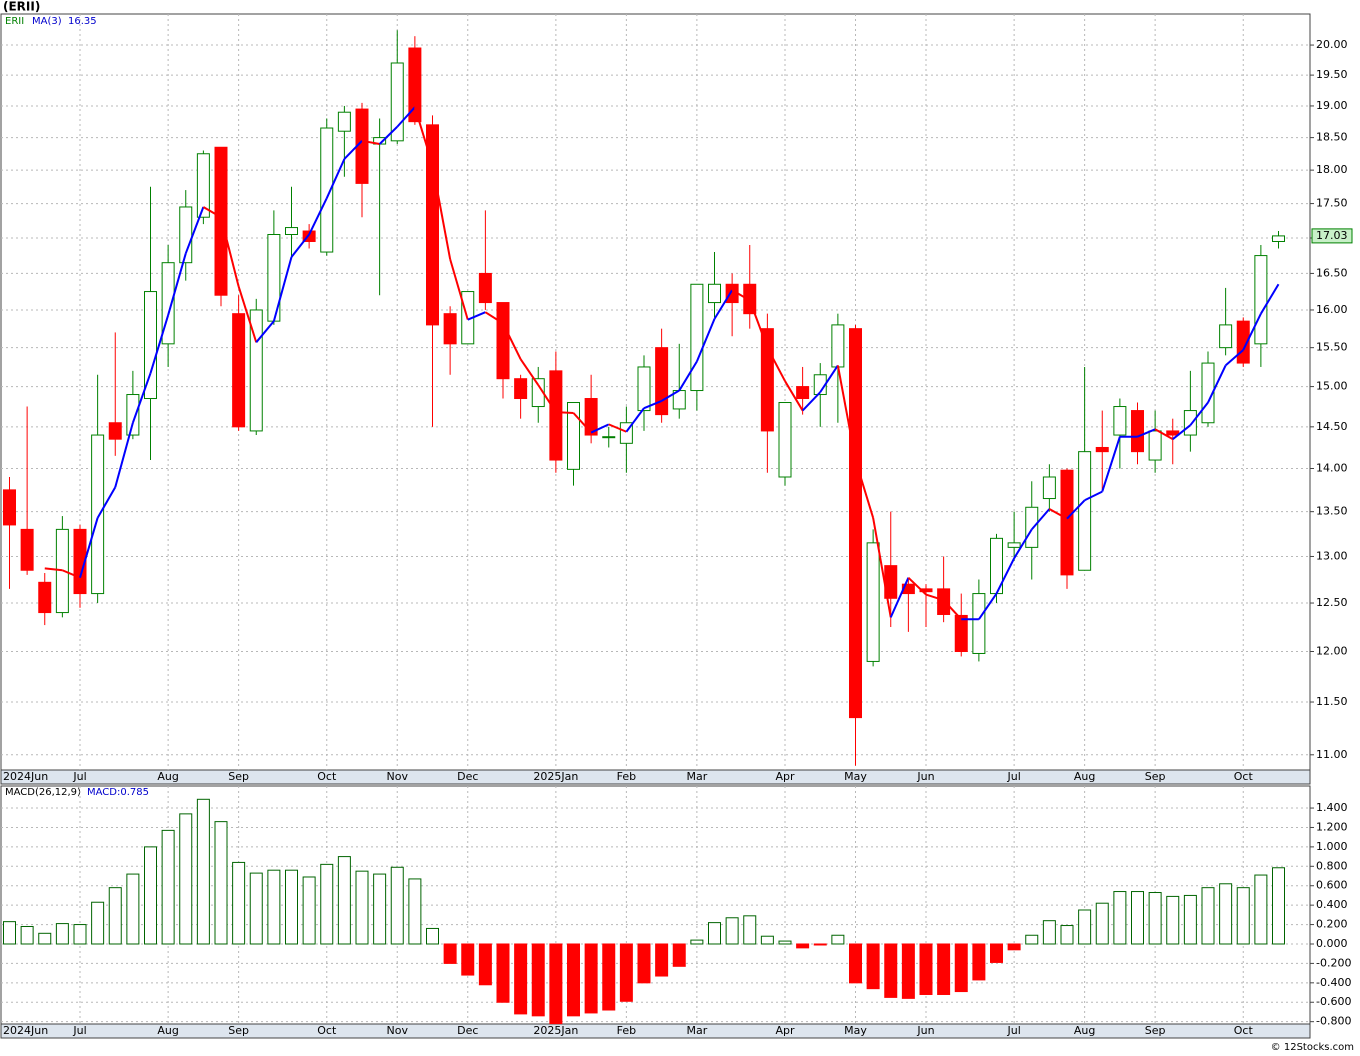 This screenshot has width=1360, height=1056. I want to click on x-tick-label: Oct, so click(1244, 1030).